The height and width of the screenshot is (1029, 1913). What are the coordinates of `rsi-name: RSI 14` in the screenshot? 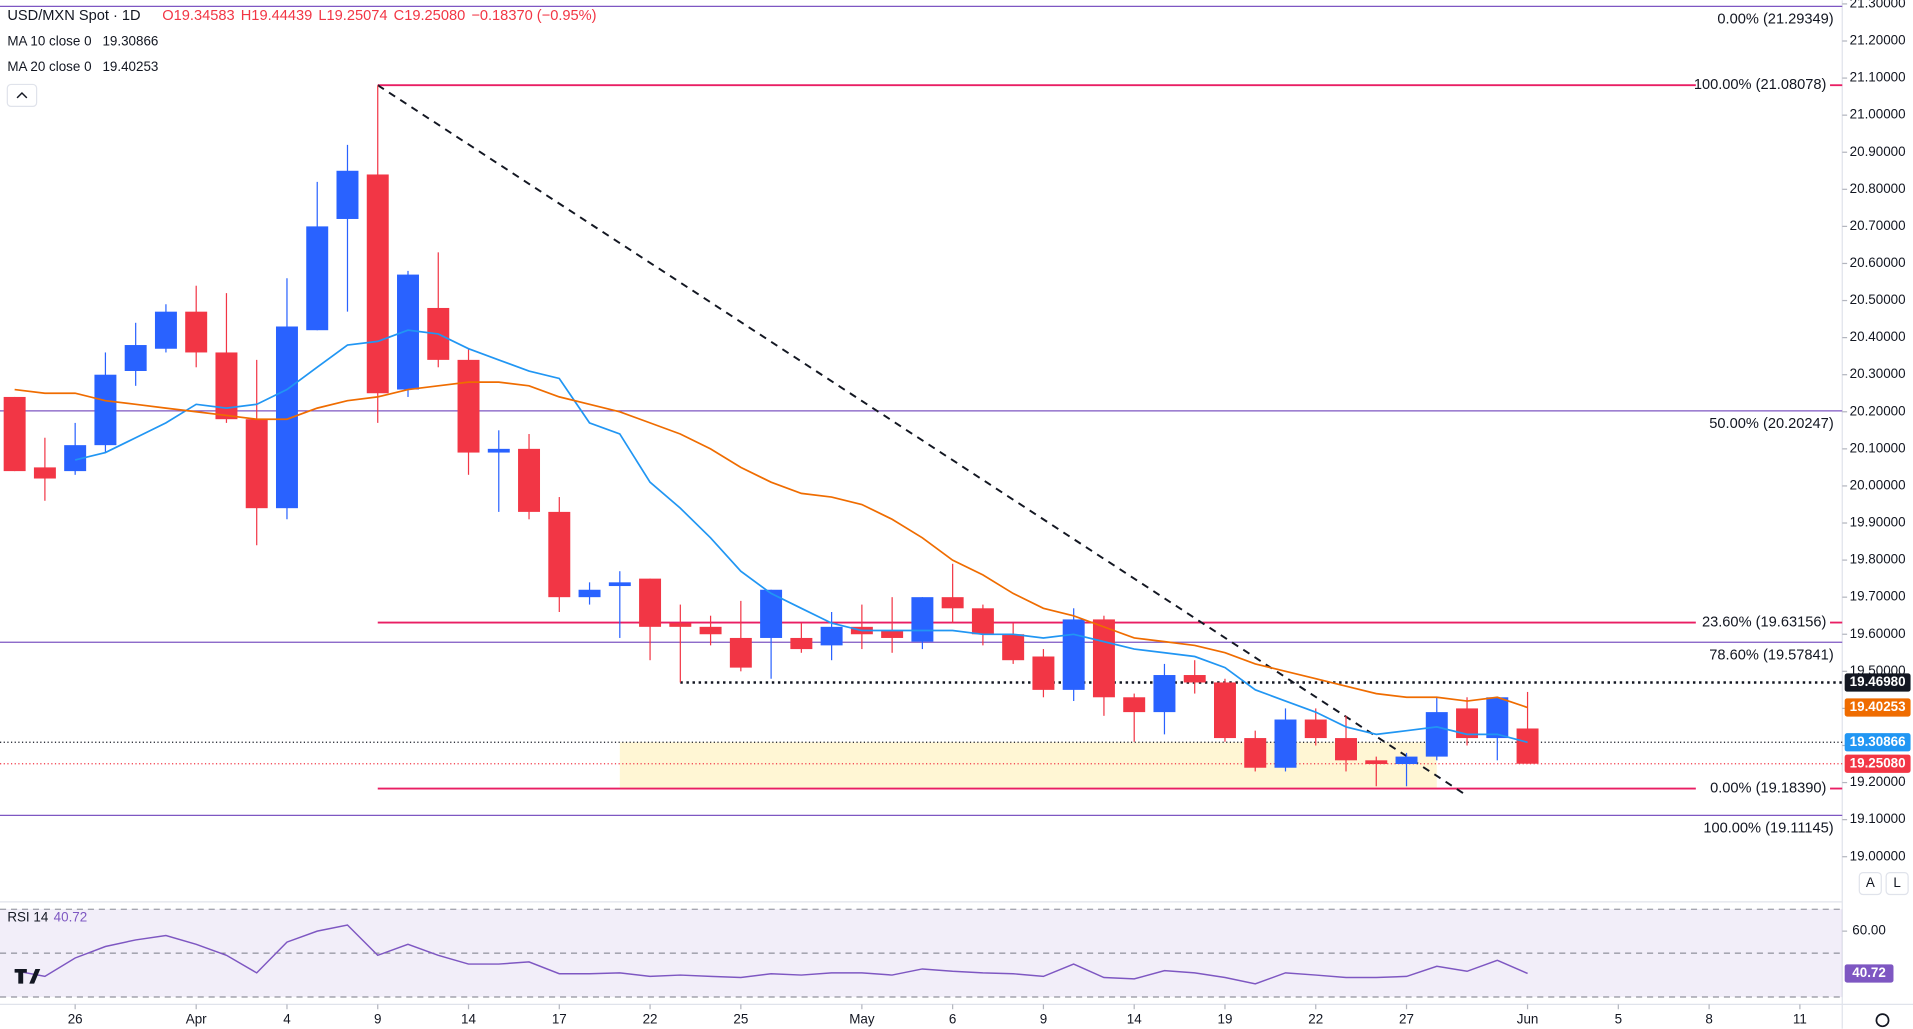 It's located at (28, 916).